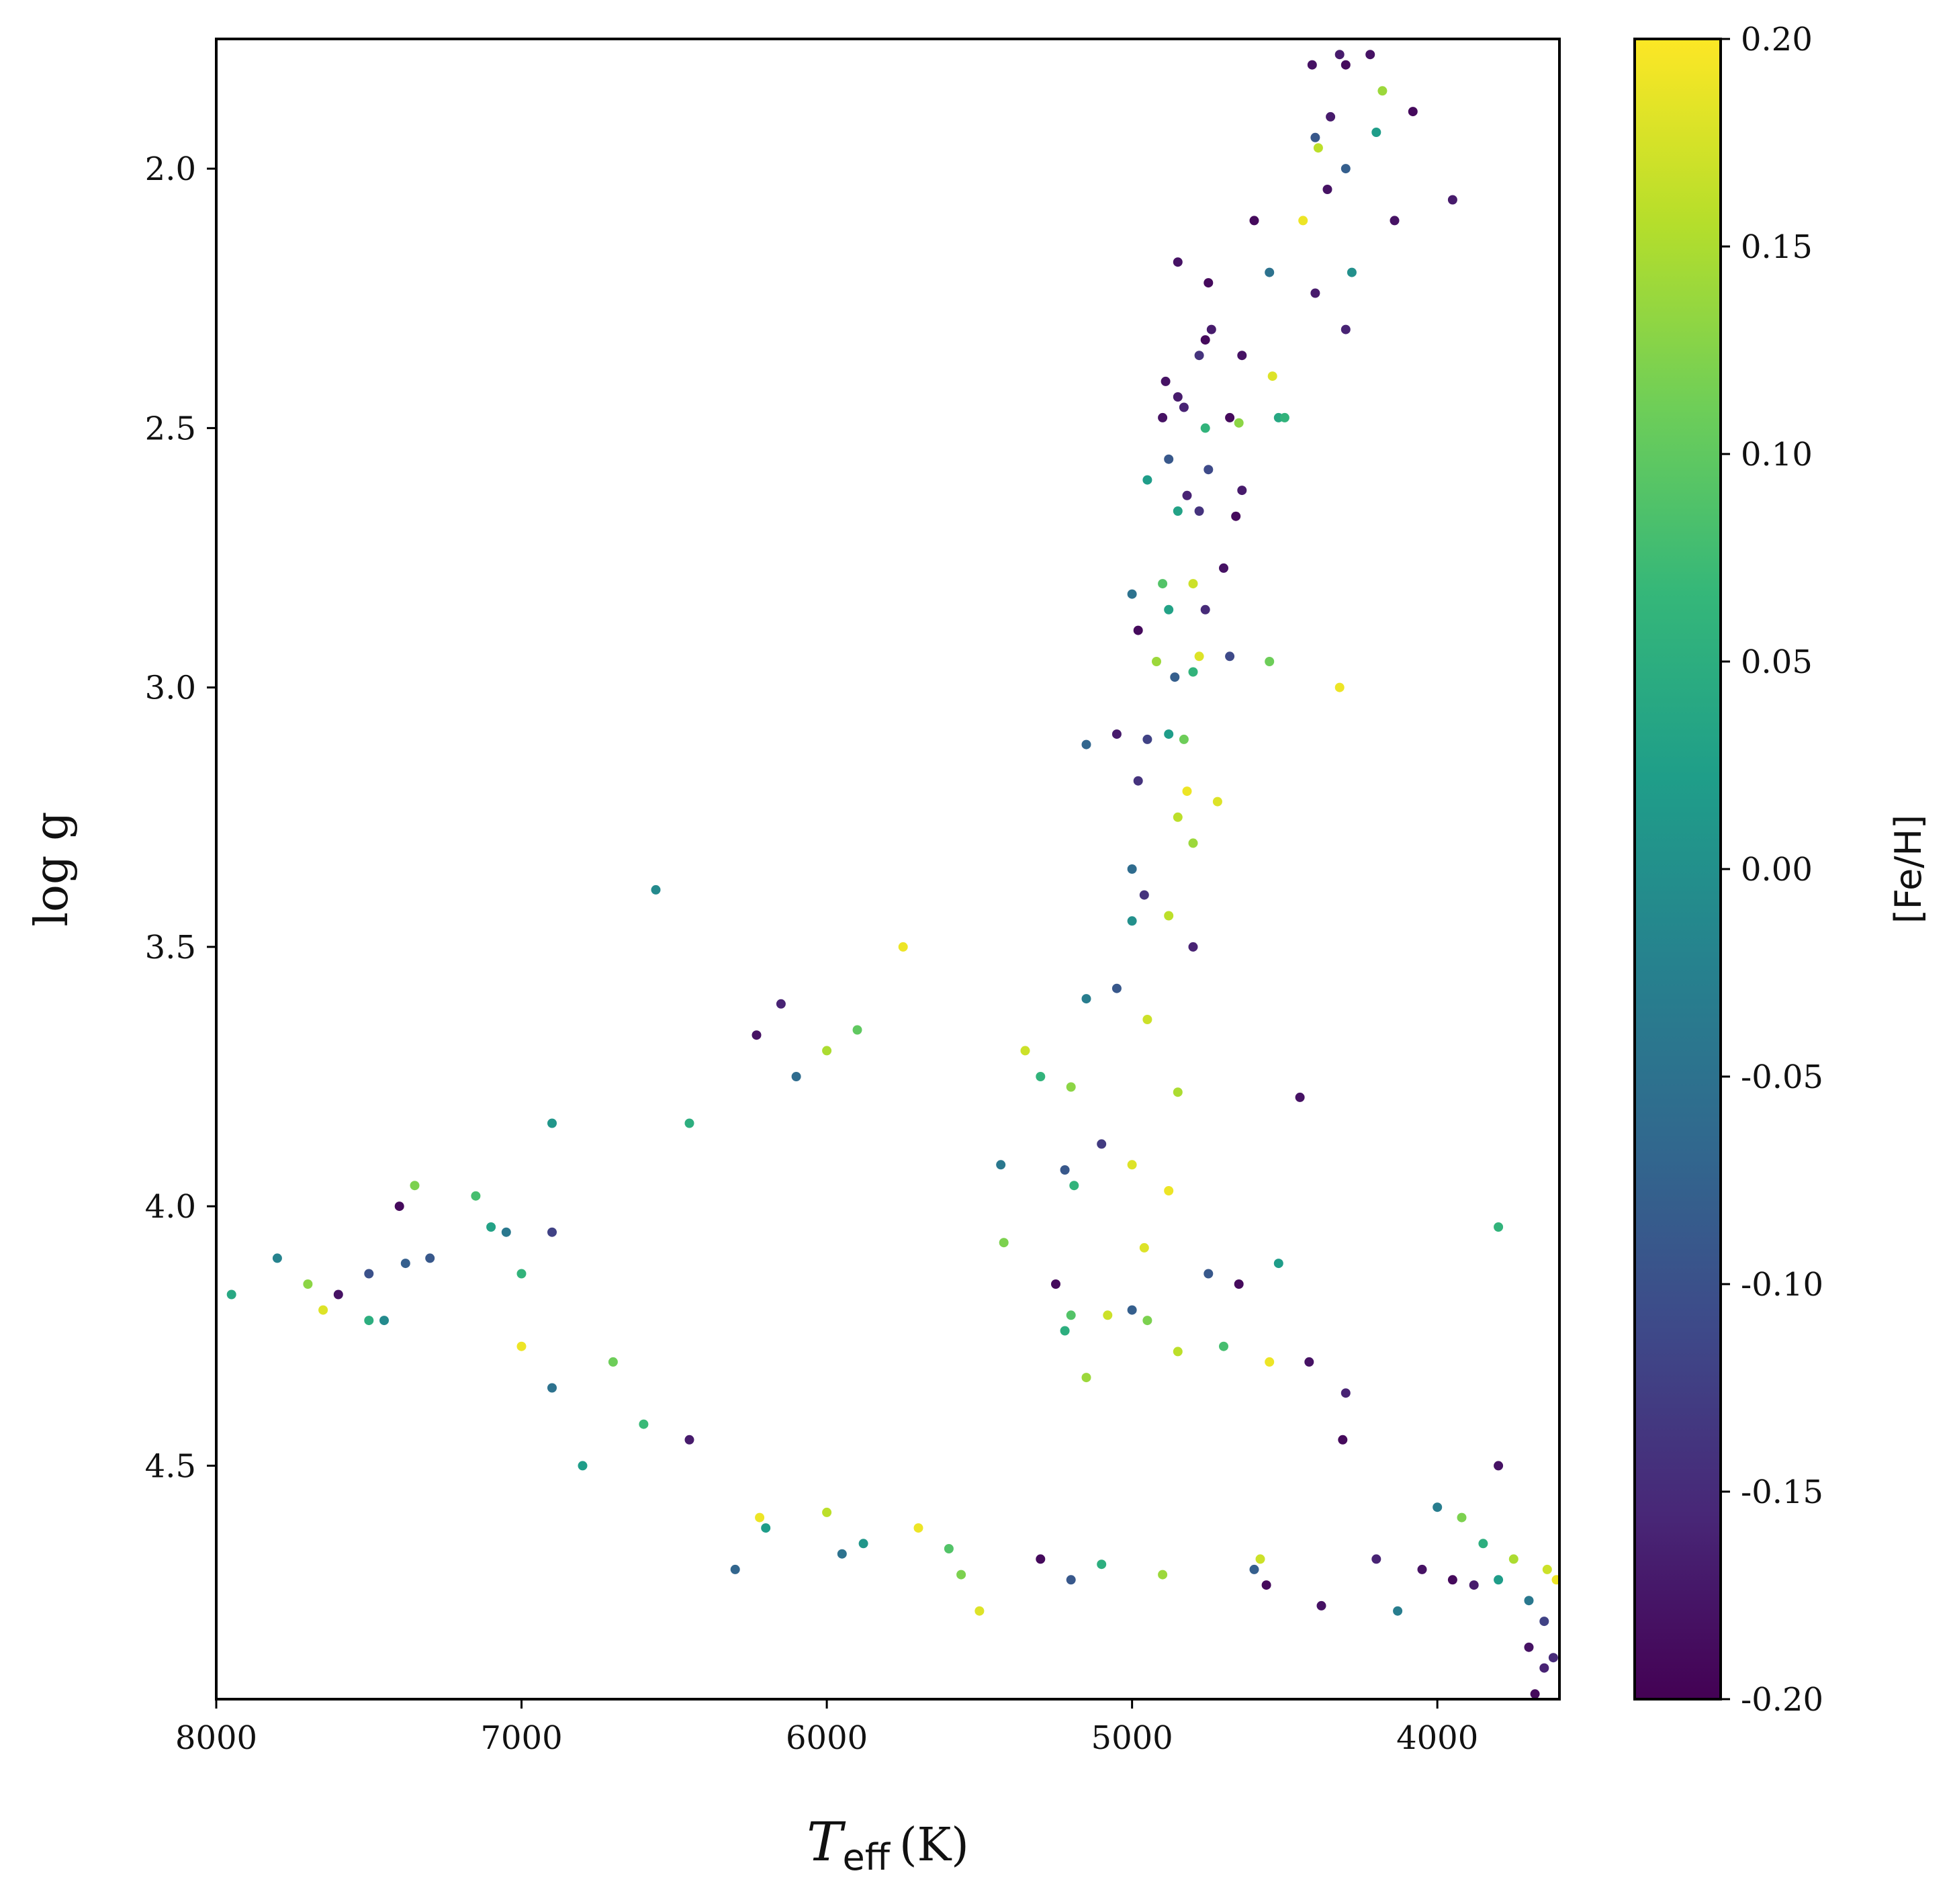 The height and width of the screenshot is (1904, 1953). I want to click on y-tick-label: 4.5, so click(170, 1466).